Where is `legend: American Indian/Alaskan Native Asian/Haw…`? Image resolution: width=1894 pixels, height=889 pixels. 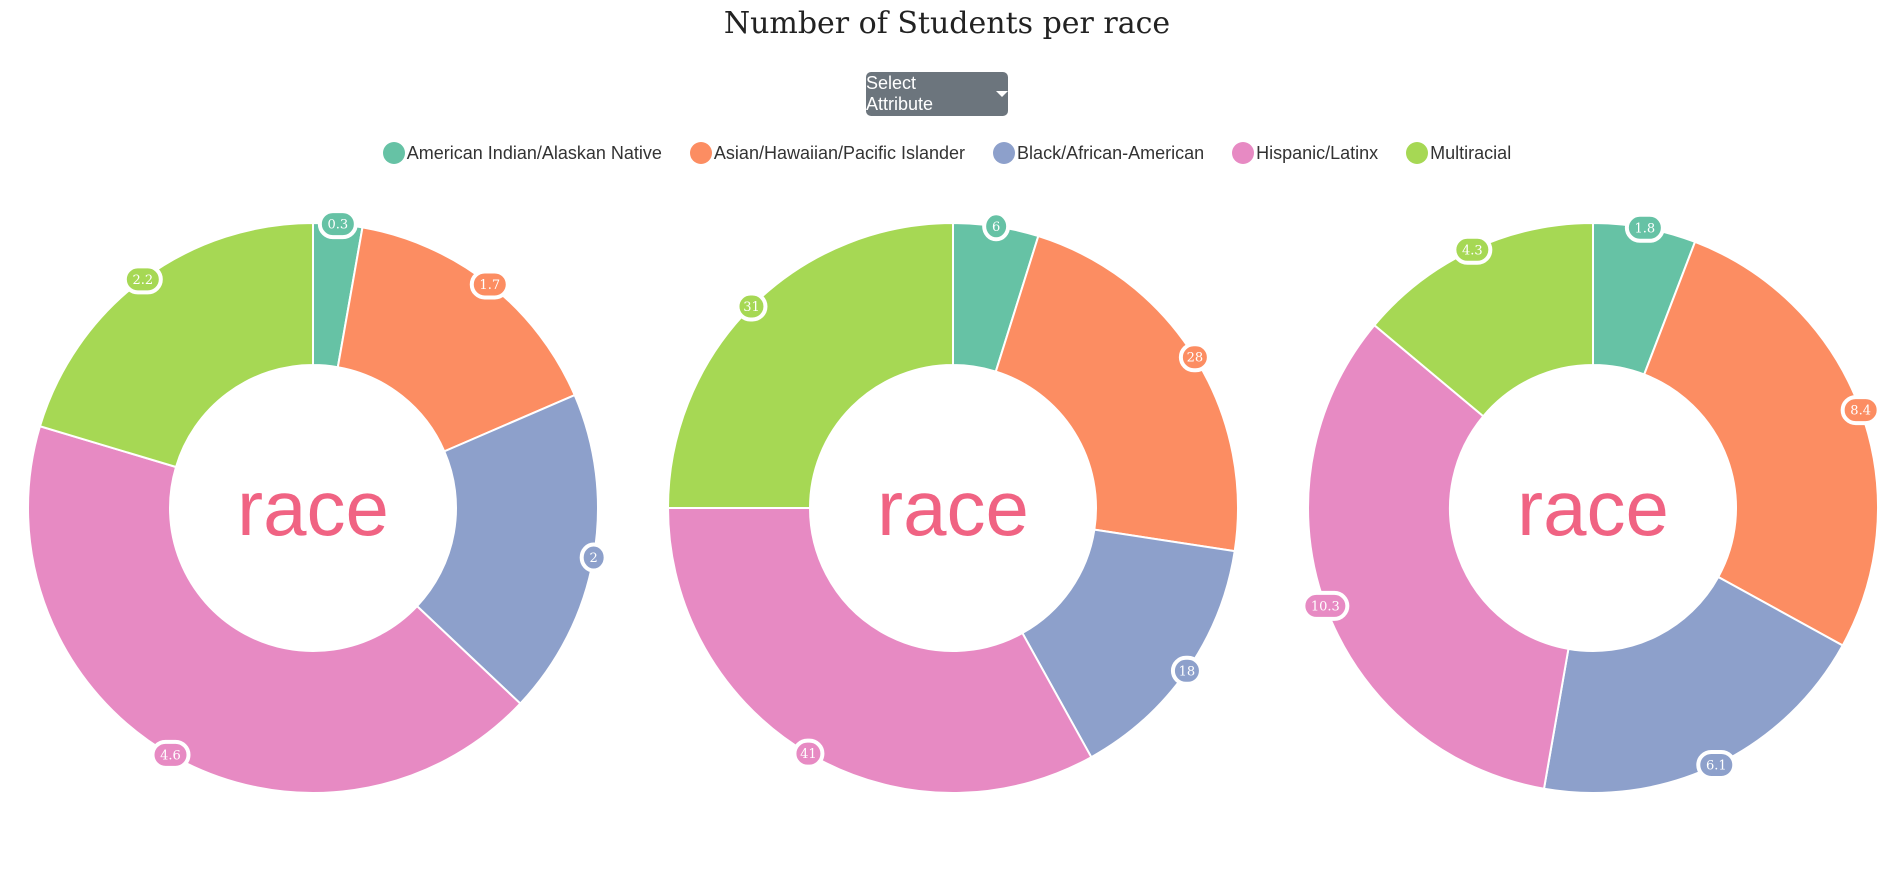
legend: American Indian/Alaskan Native Asian/Haw… is located at coordinates (947, 153).